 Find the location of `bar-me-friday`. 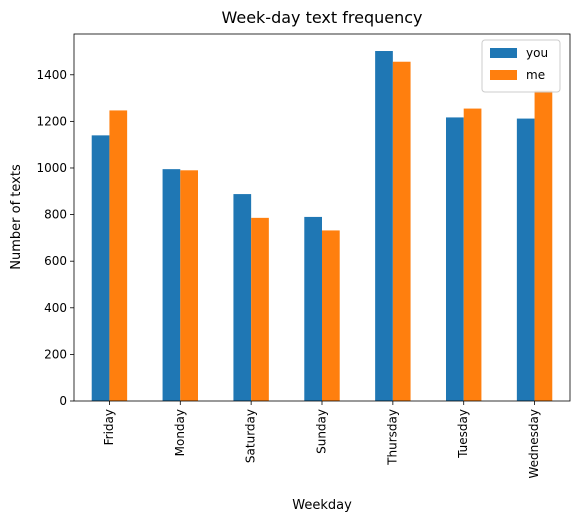

bar-me-friday is located at coordinates (118, 256).